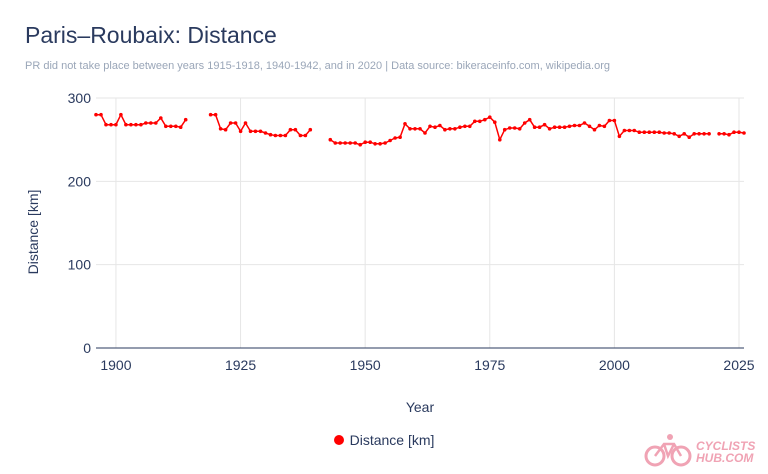 This screenshot has width=768, height=474. What do you see at coordinates (384, 440) in the screenshot?
I see `chart-legend: Distance [km]` at bounding box center [384, 440].